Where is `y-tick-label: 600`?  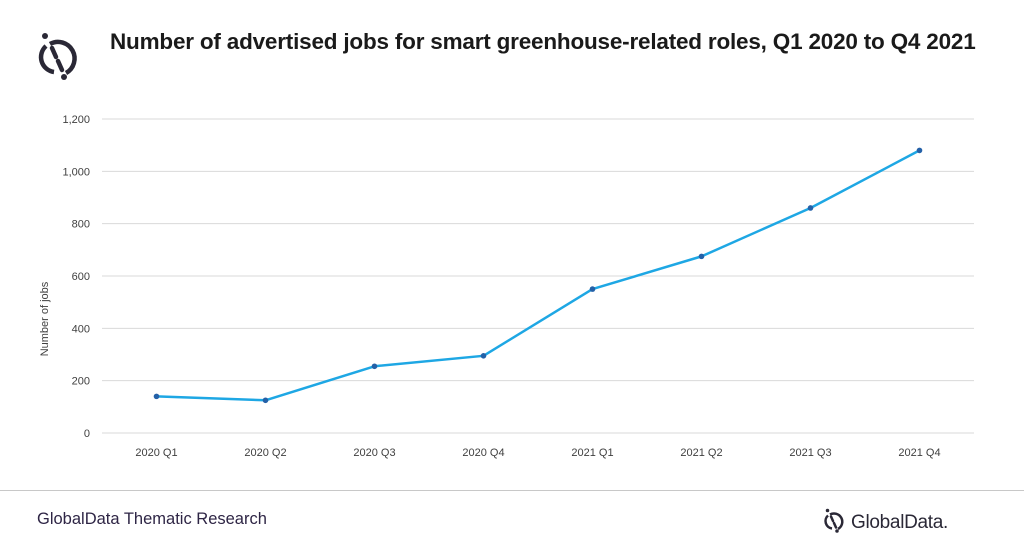 y-tick-label: 600 is located at coordinates (81, 277).